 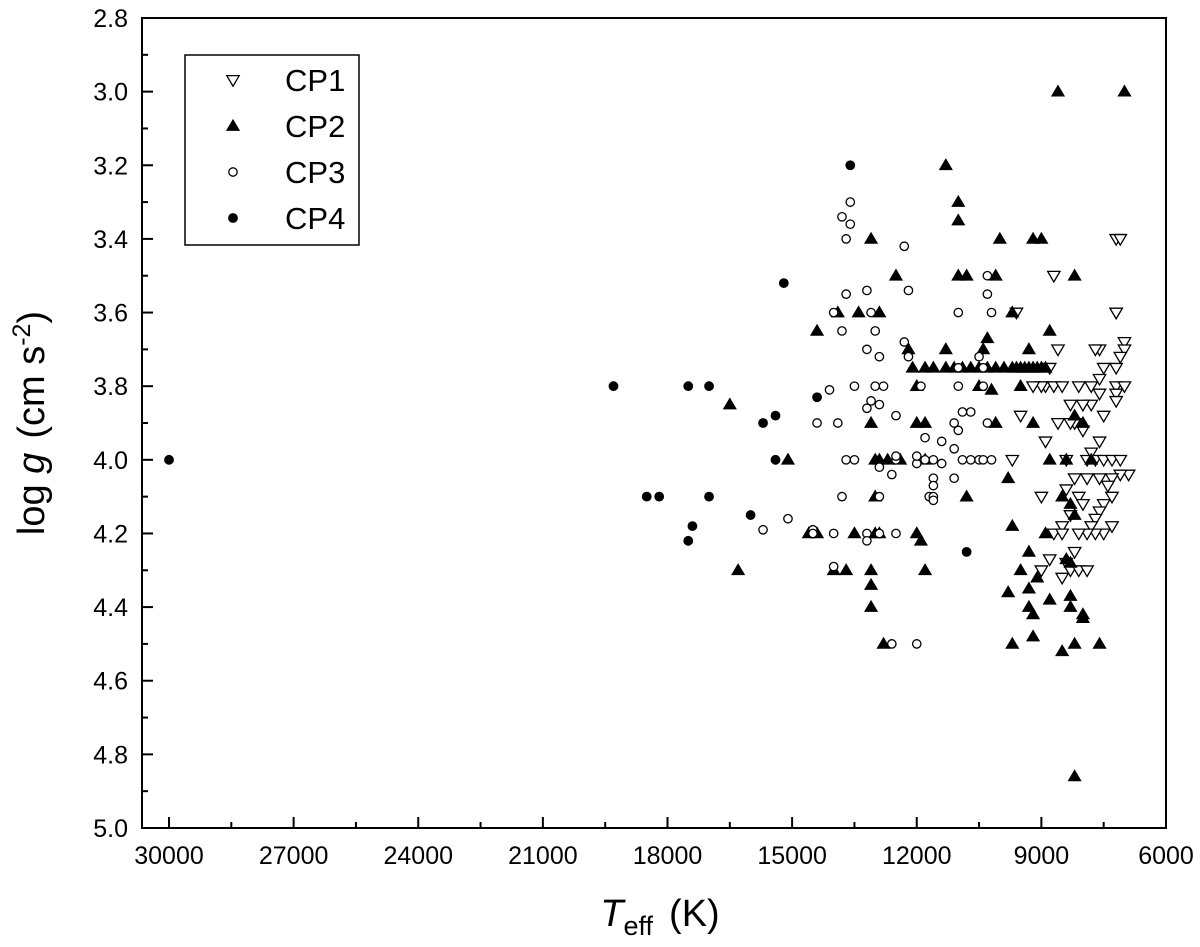 I want to click on legend-label-cp4: CP4, so click(x=315, y=218).